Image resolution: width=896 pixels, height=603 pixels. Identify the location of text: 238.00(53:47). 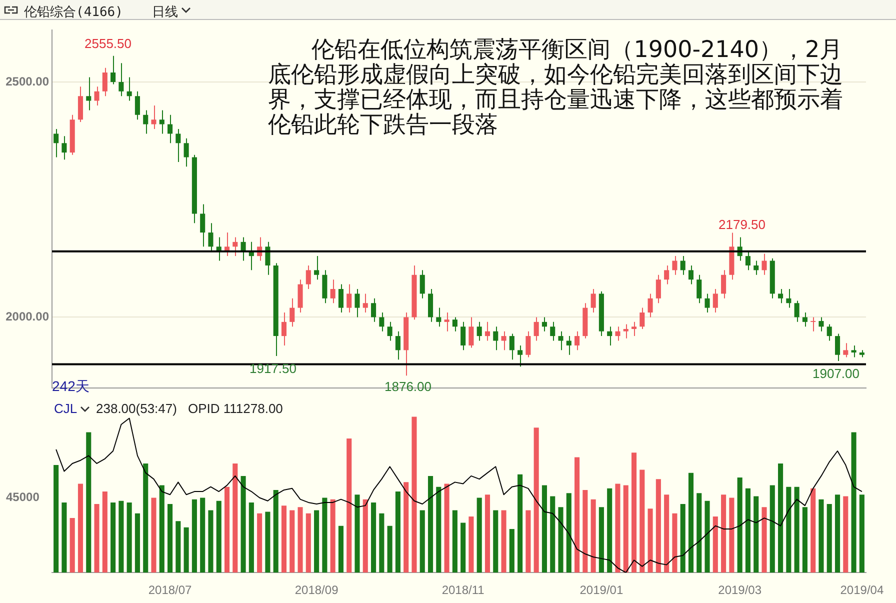
(136, 408).